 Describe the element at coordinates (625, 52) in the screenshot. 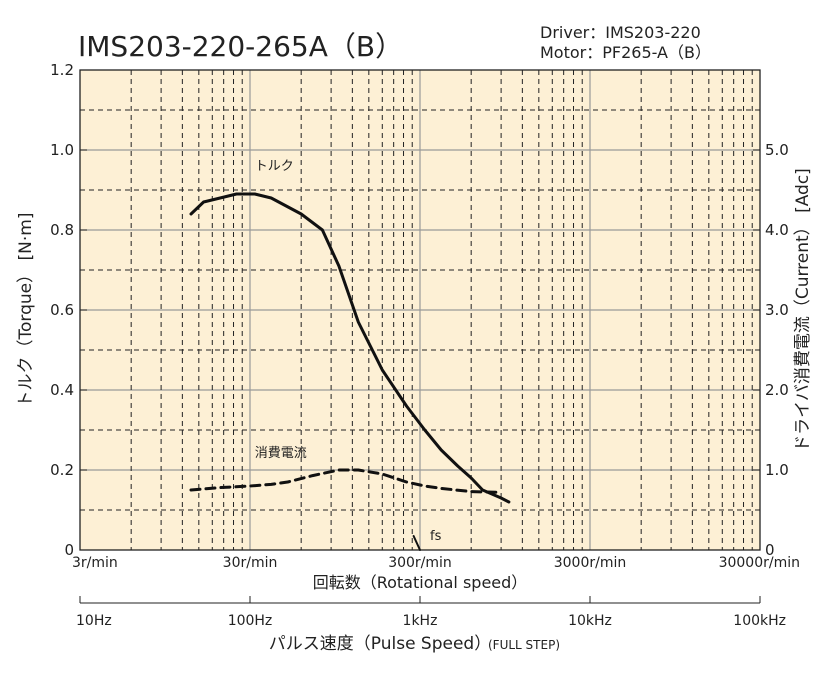

I see `motor-info: Motor：PF265-A（B）` at that location.